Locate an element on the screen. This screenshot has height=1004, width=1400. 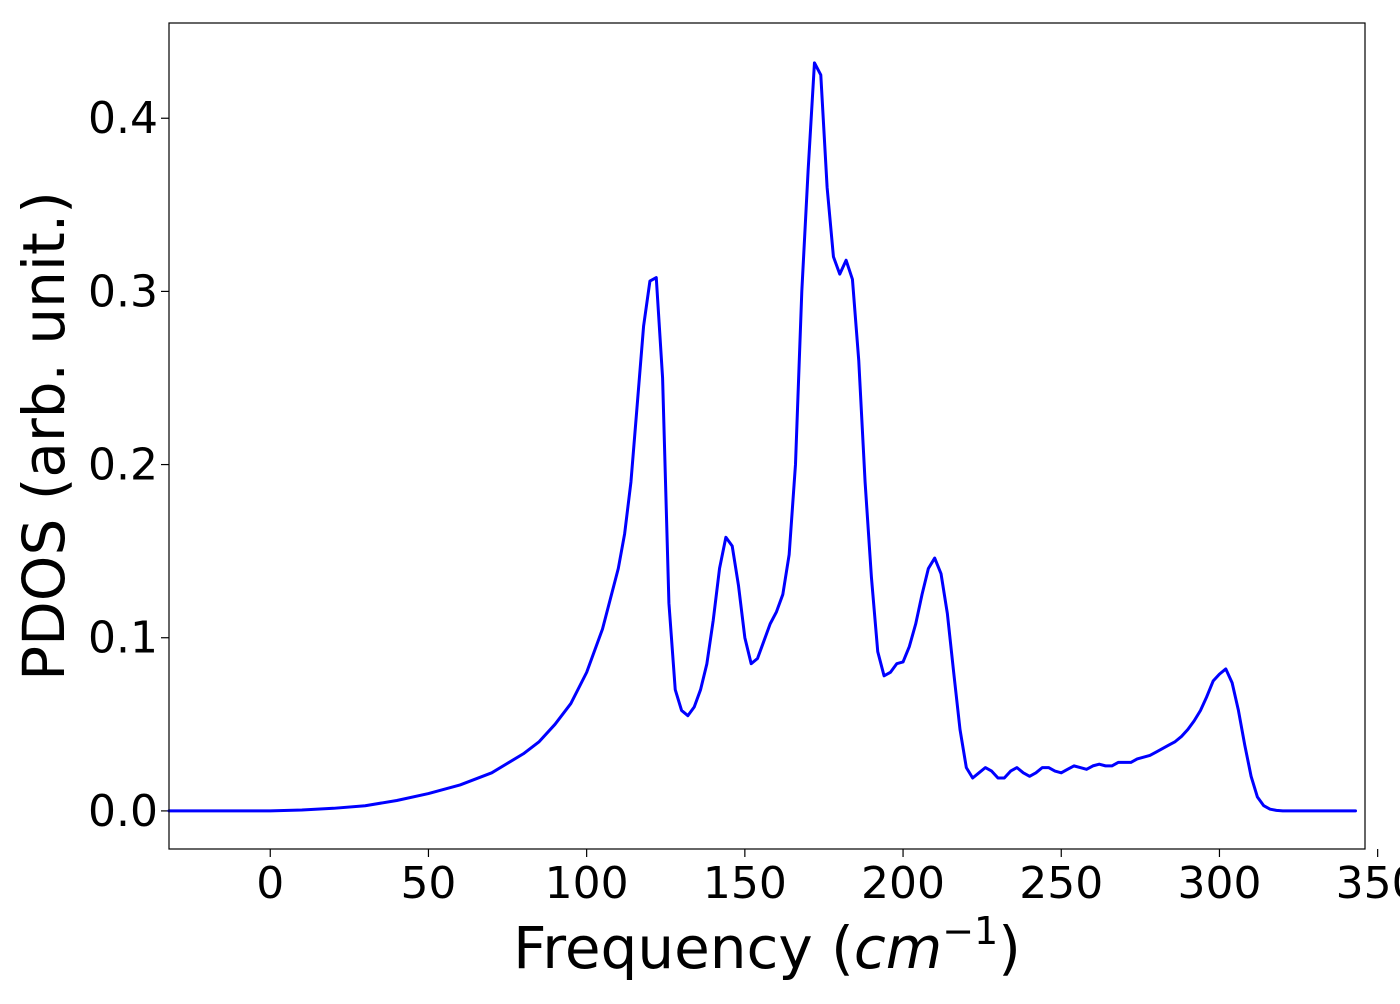
x-axis-label: Frequency (cm−1) is located at coordinates (767, 945).